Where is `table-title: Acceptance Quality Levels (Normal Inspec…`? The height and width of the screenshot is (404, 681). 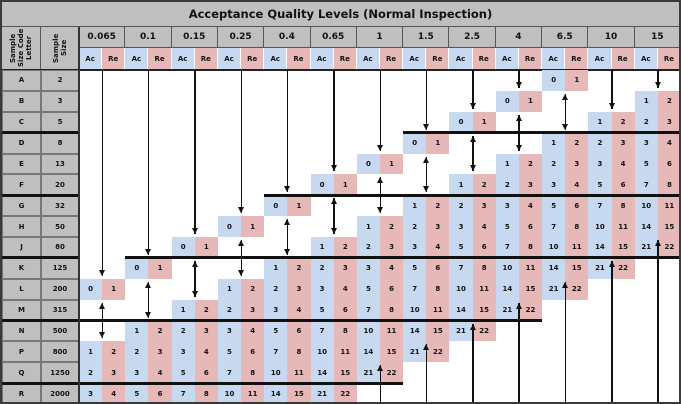
table-title: Acceptance Quality Levels (Normal Inspec… is located at coordinates (340, 13).